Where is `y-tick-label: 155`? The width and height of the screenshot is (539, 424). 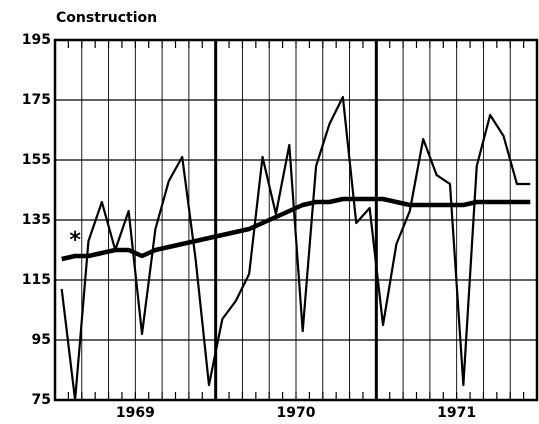 y-tick-label: 155 is located at coordinates (36, 160).